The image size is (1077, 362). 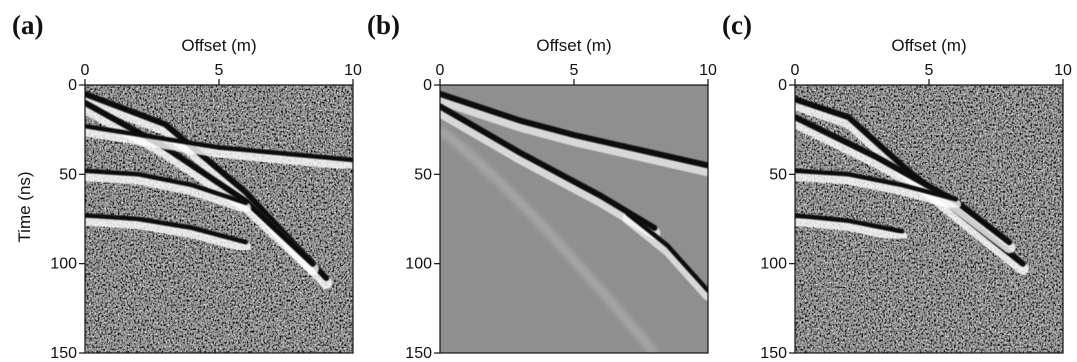 What do you see at coordinates (549, 239) in the screenshot?
I see `diffuse-wavefront` at bounding box center [549, 239].